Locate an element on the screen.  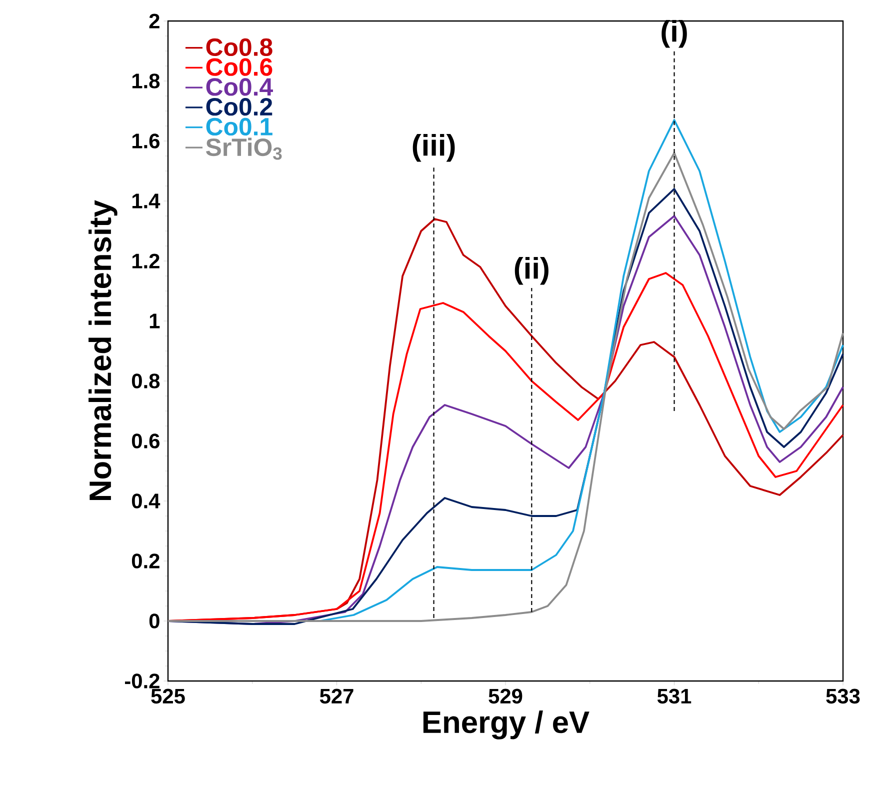
legend-label: Co0.2 is located at coordinates (239, 107).